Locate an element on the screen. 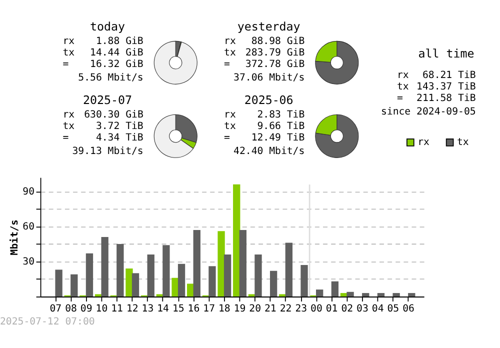 The height and width of the screenshot is (348, 500). x-tick-label: 07 is located at coordinates (56, 308).